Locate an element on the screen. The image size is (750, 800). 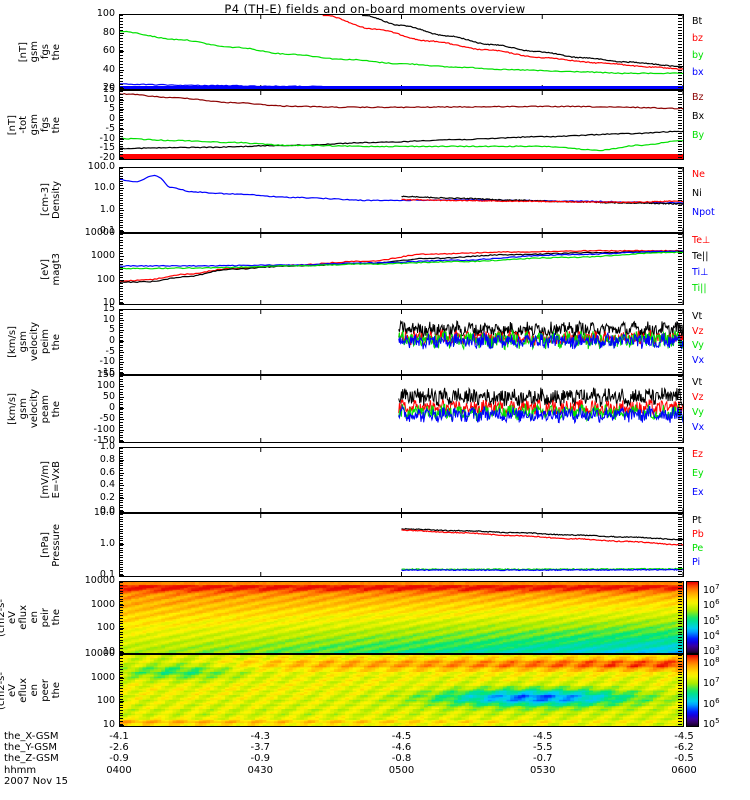
legend-item-Bt: Bt is located at coordinates (697, 21).